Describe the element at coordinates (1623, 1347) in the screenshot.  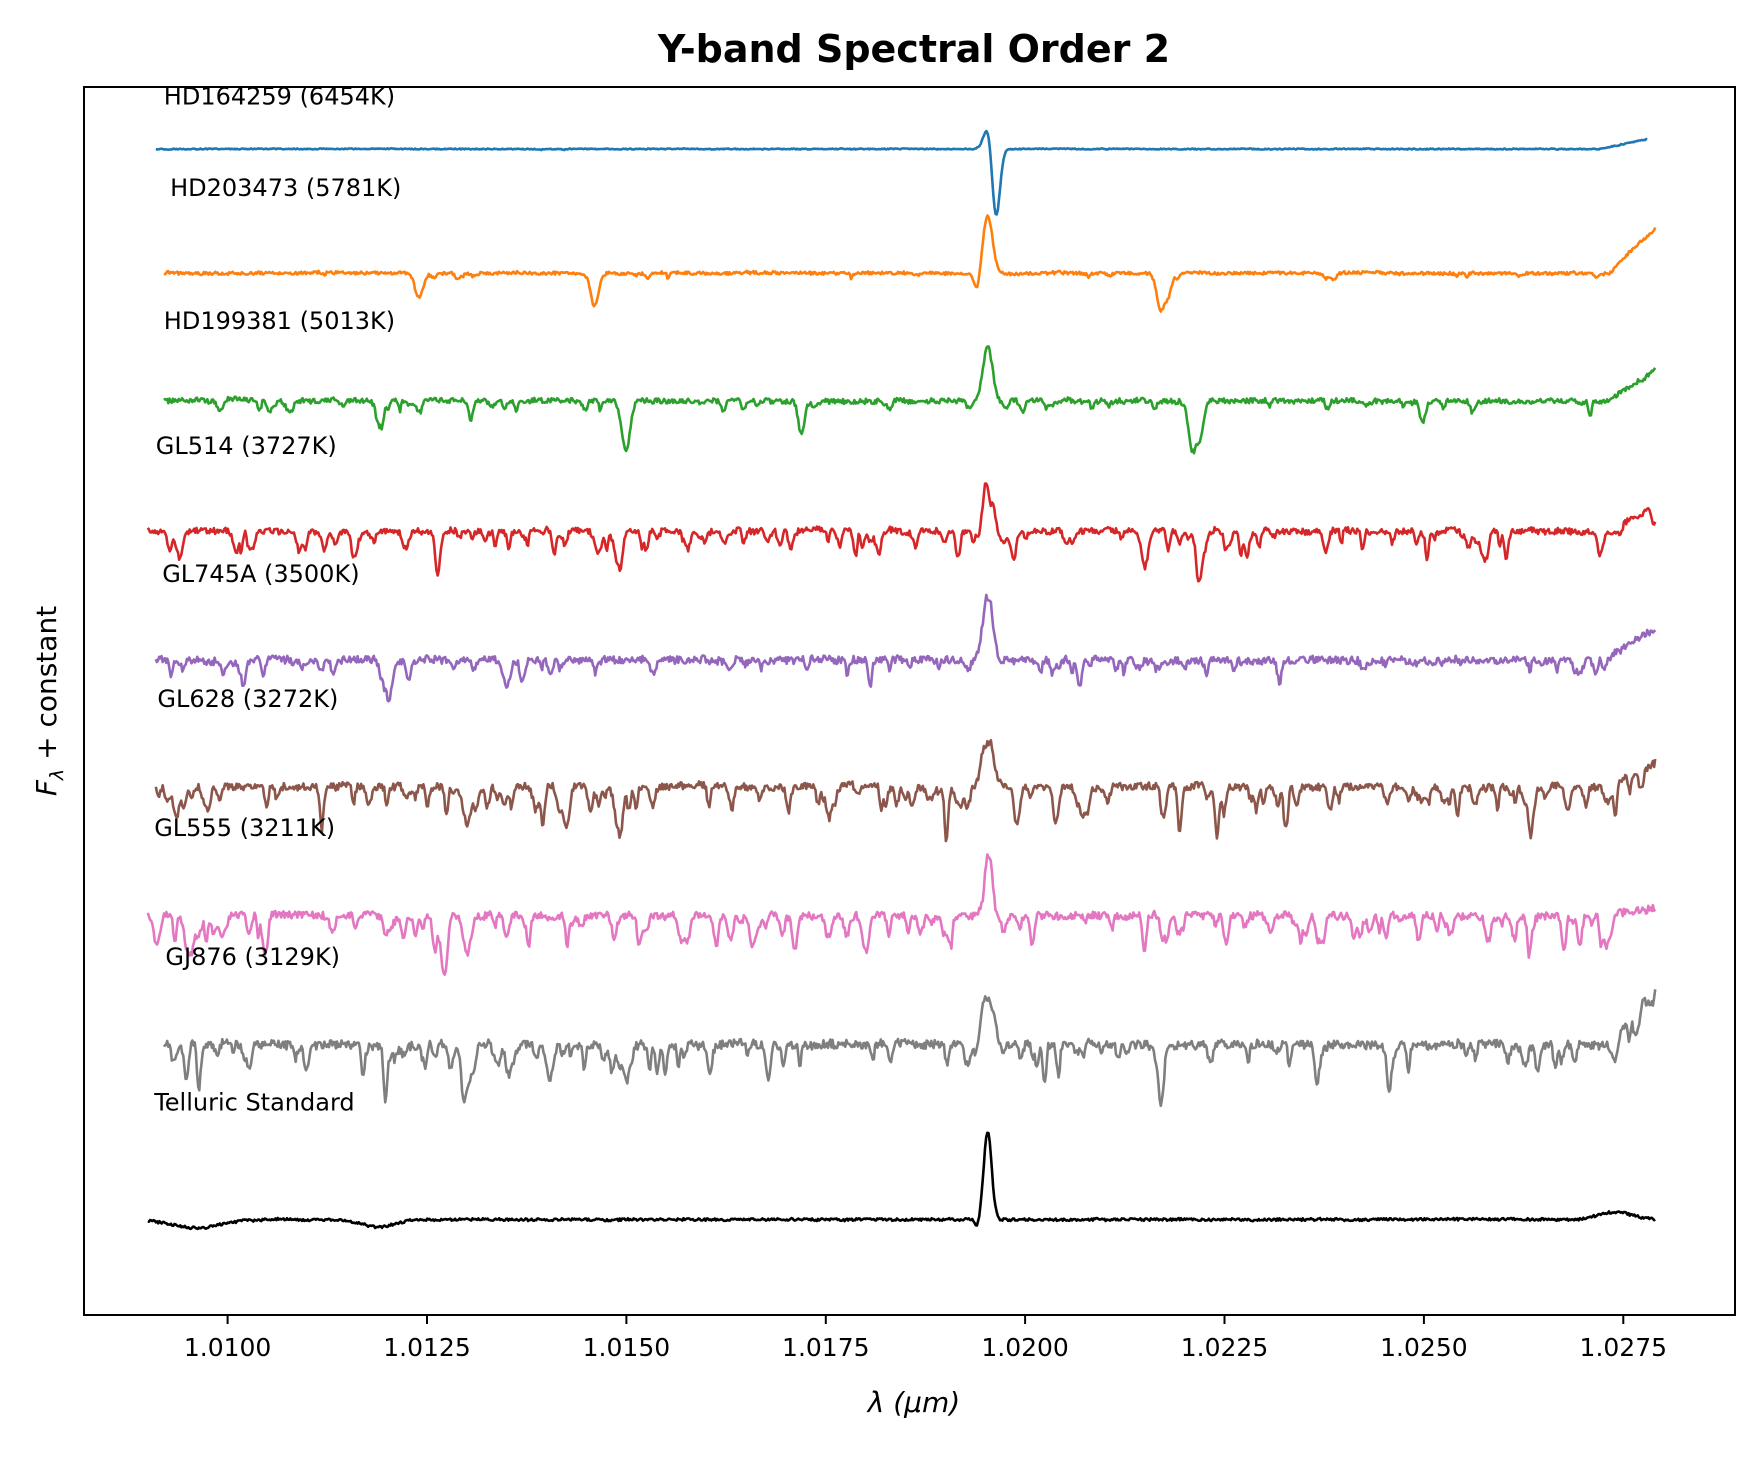
I see `x-tick-label-8: 1.0275` at that location.